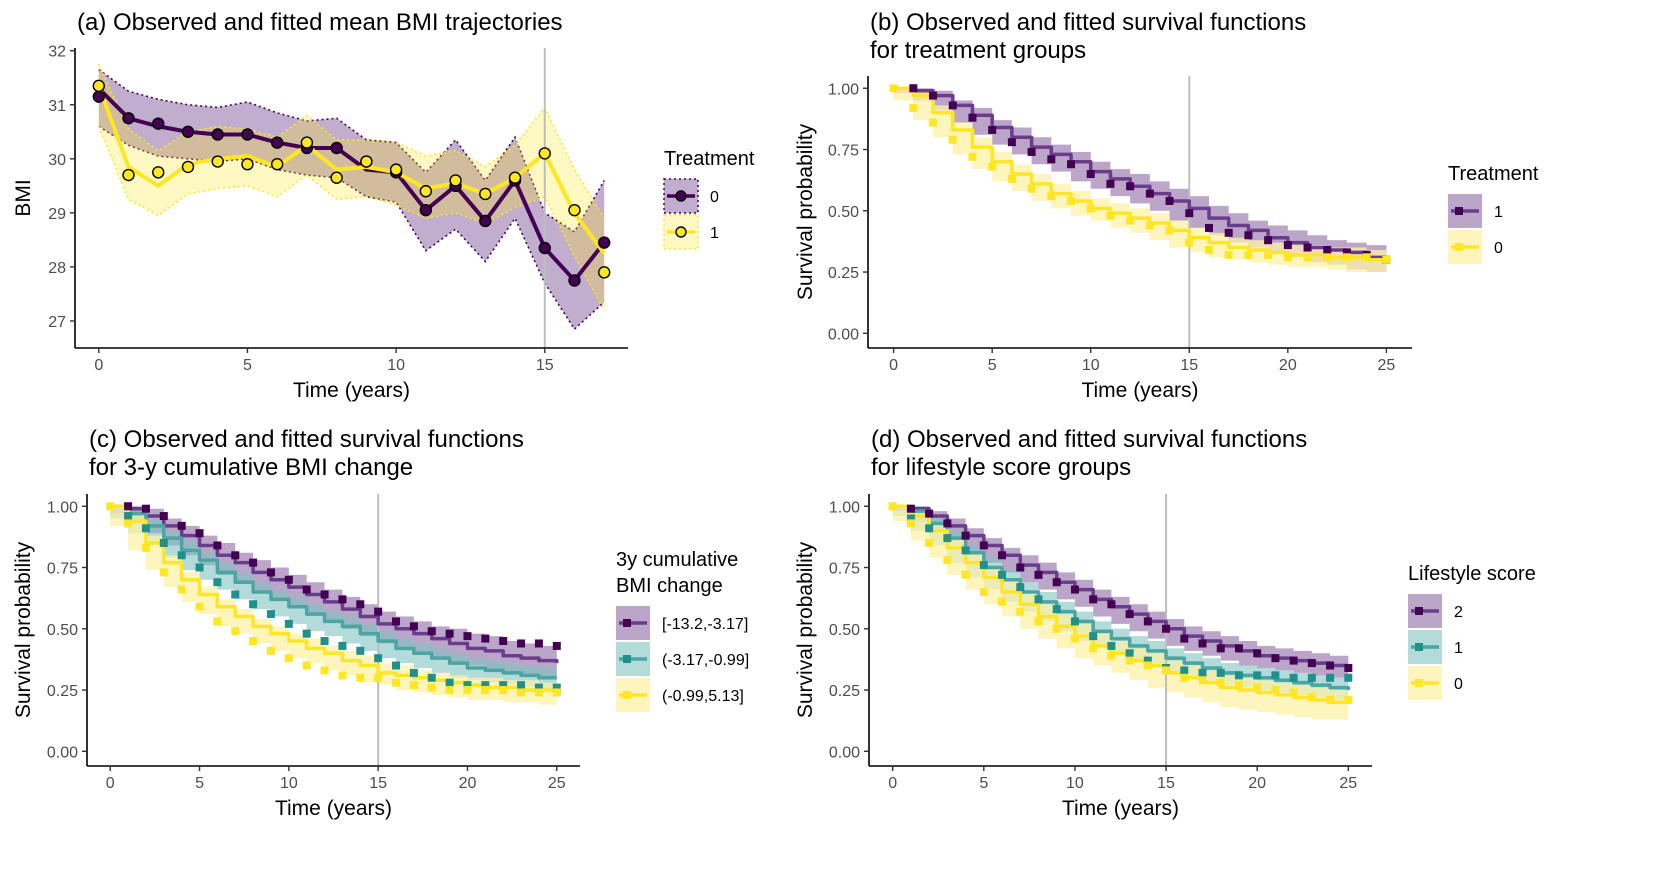  What do you see at coordinates (57, 52) in the screenshot?
I see `y-tick-label: 32` at bounding box center [57, 52].